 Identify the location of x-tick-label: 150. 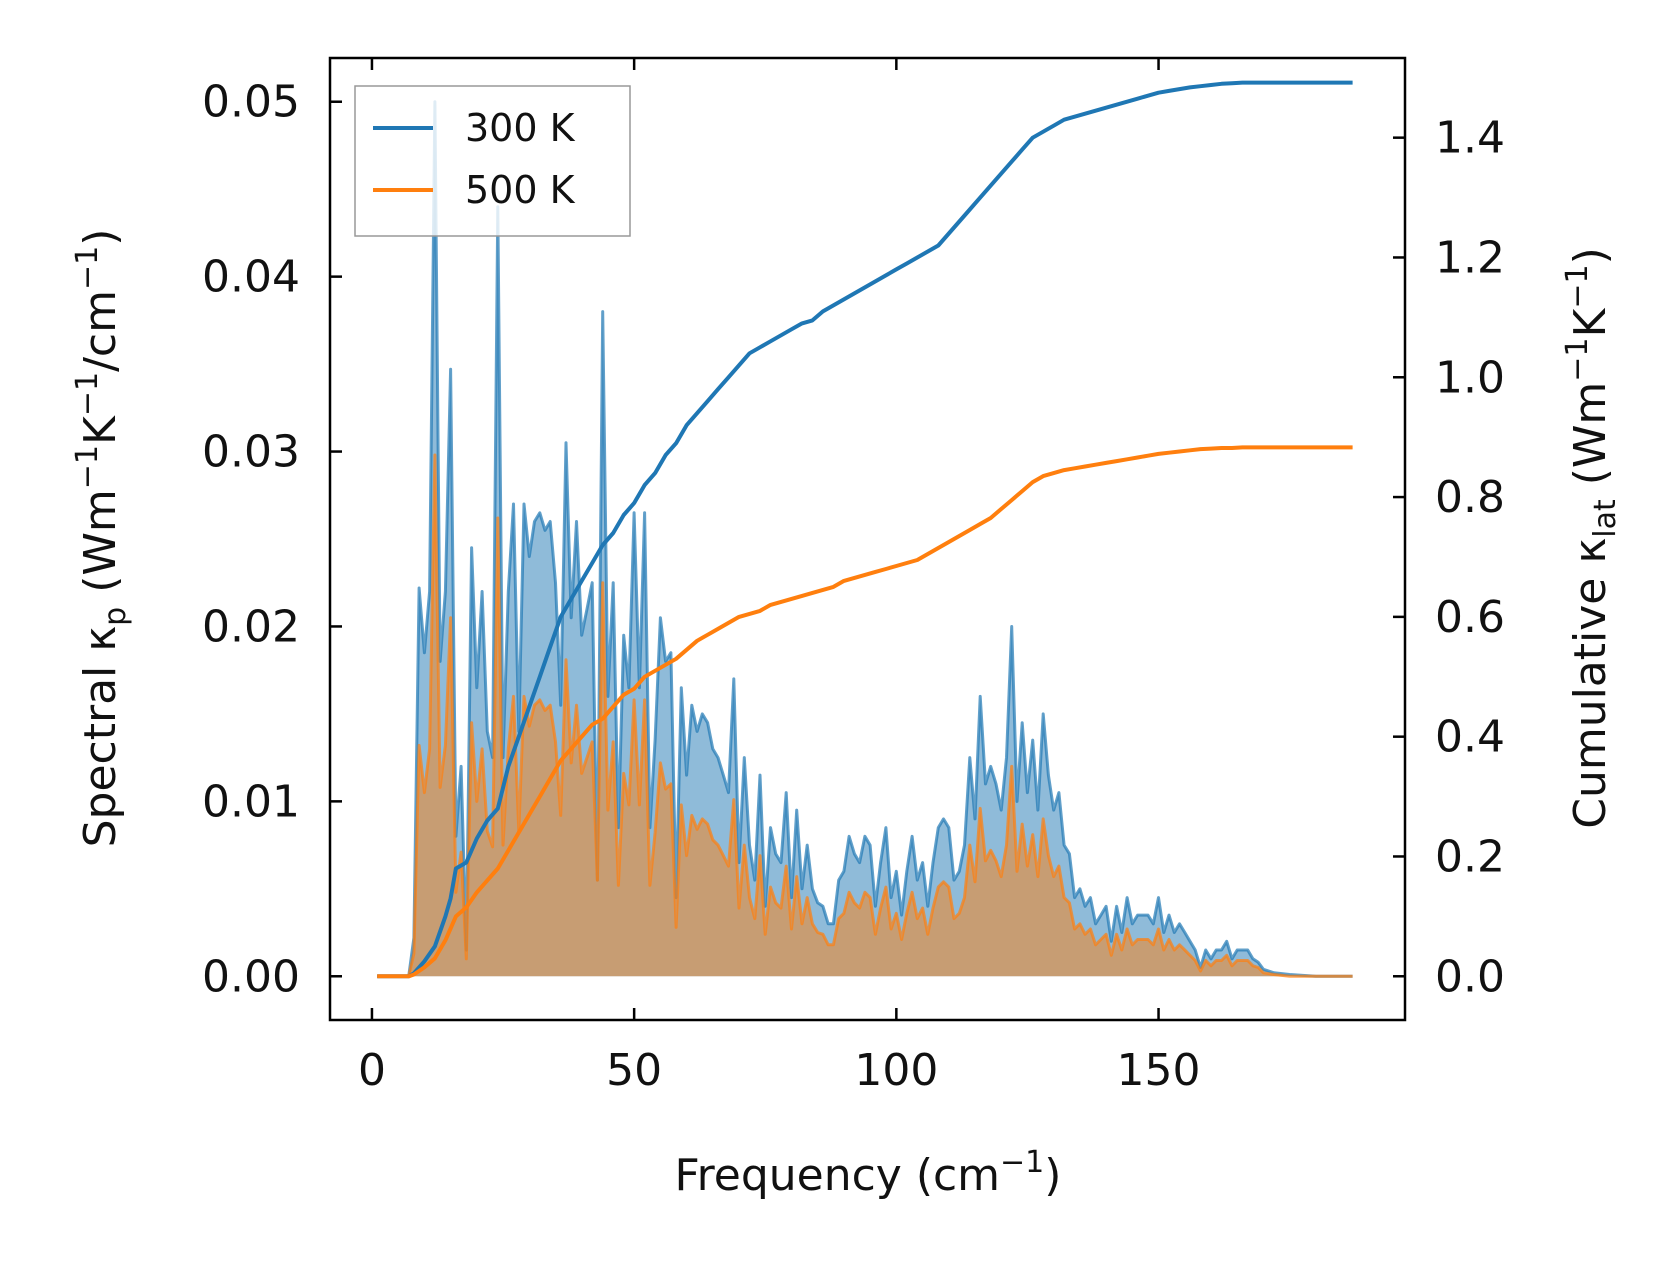
(1159, 1070).